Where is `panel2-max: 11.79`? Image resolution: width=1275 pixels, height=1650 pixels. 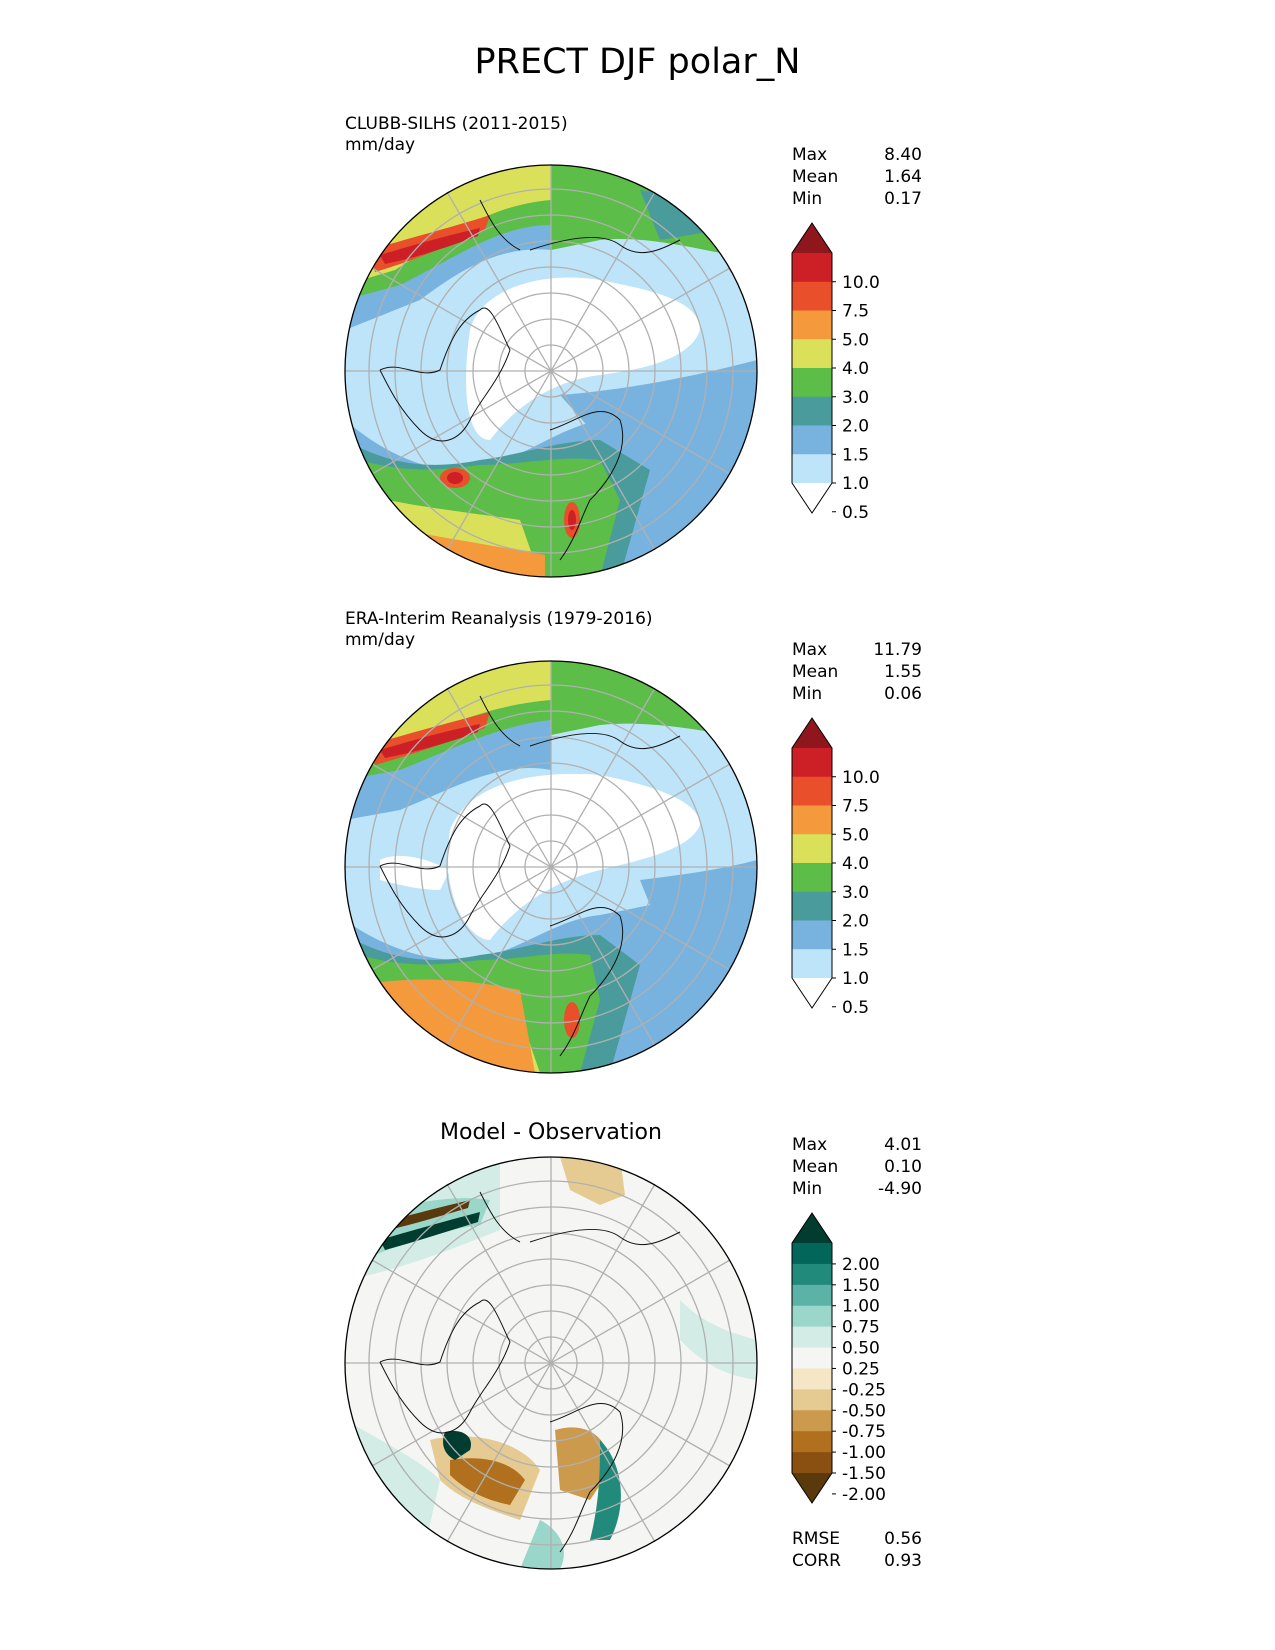 panel2-max: 11.79 is located at coordinates (897, 650).